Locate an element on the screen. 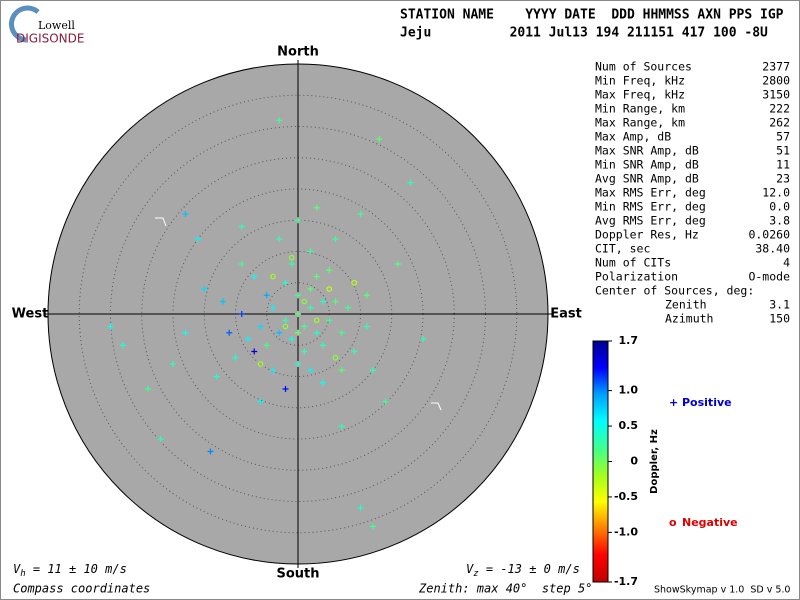 The height and width of the screenshot is (600, 800). legend-label: Positive is located at coordinates (707, 402).